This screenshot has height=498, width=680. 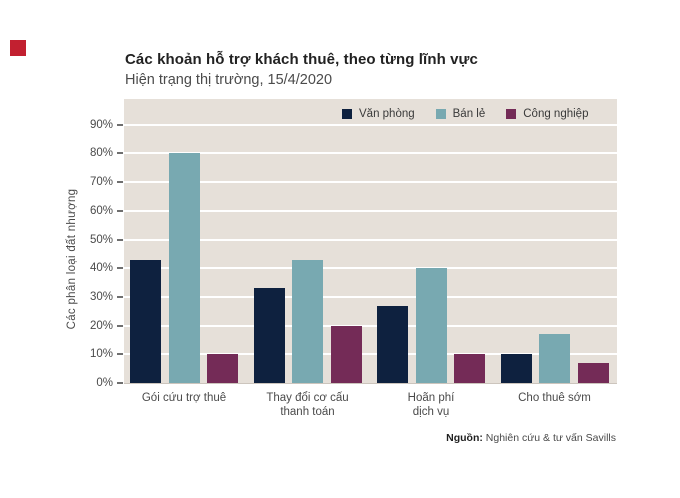 I want to click on y-tick-label: 40%, so click(x=101, y=268).